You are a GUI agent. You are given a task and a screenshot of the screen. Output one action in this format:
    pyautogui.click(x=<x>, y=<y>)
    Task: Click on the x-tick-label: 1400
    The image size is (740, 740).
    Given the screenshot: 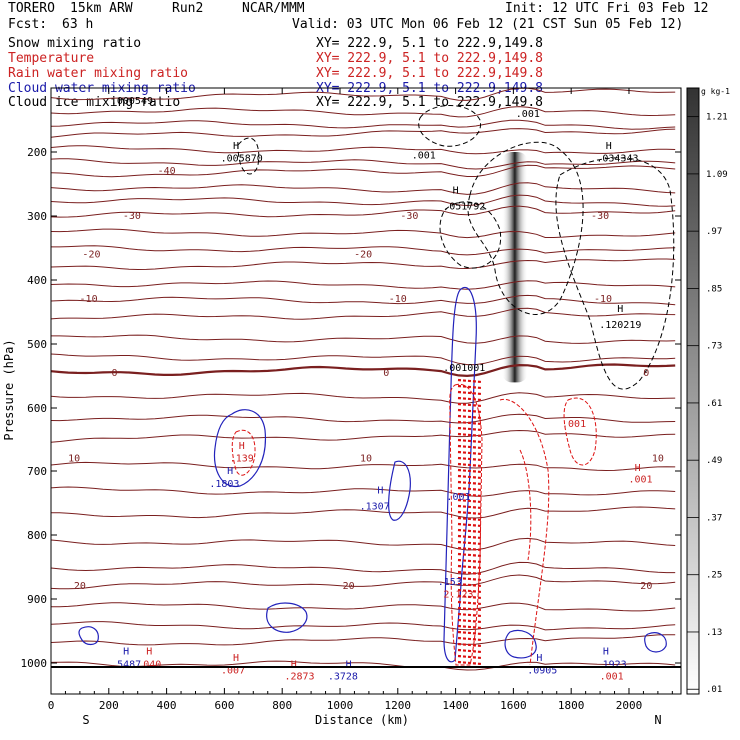 What is the action you would take?
    pyautogui.click(x=455, y=705)
    